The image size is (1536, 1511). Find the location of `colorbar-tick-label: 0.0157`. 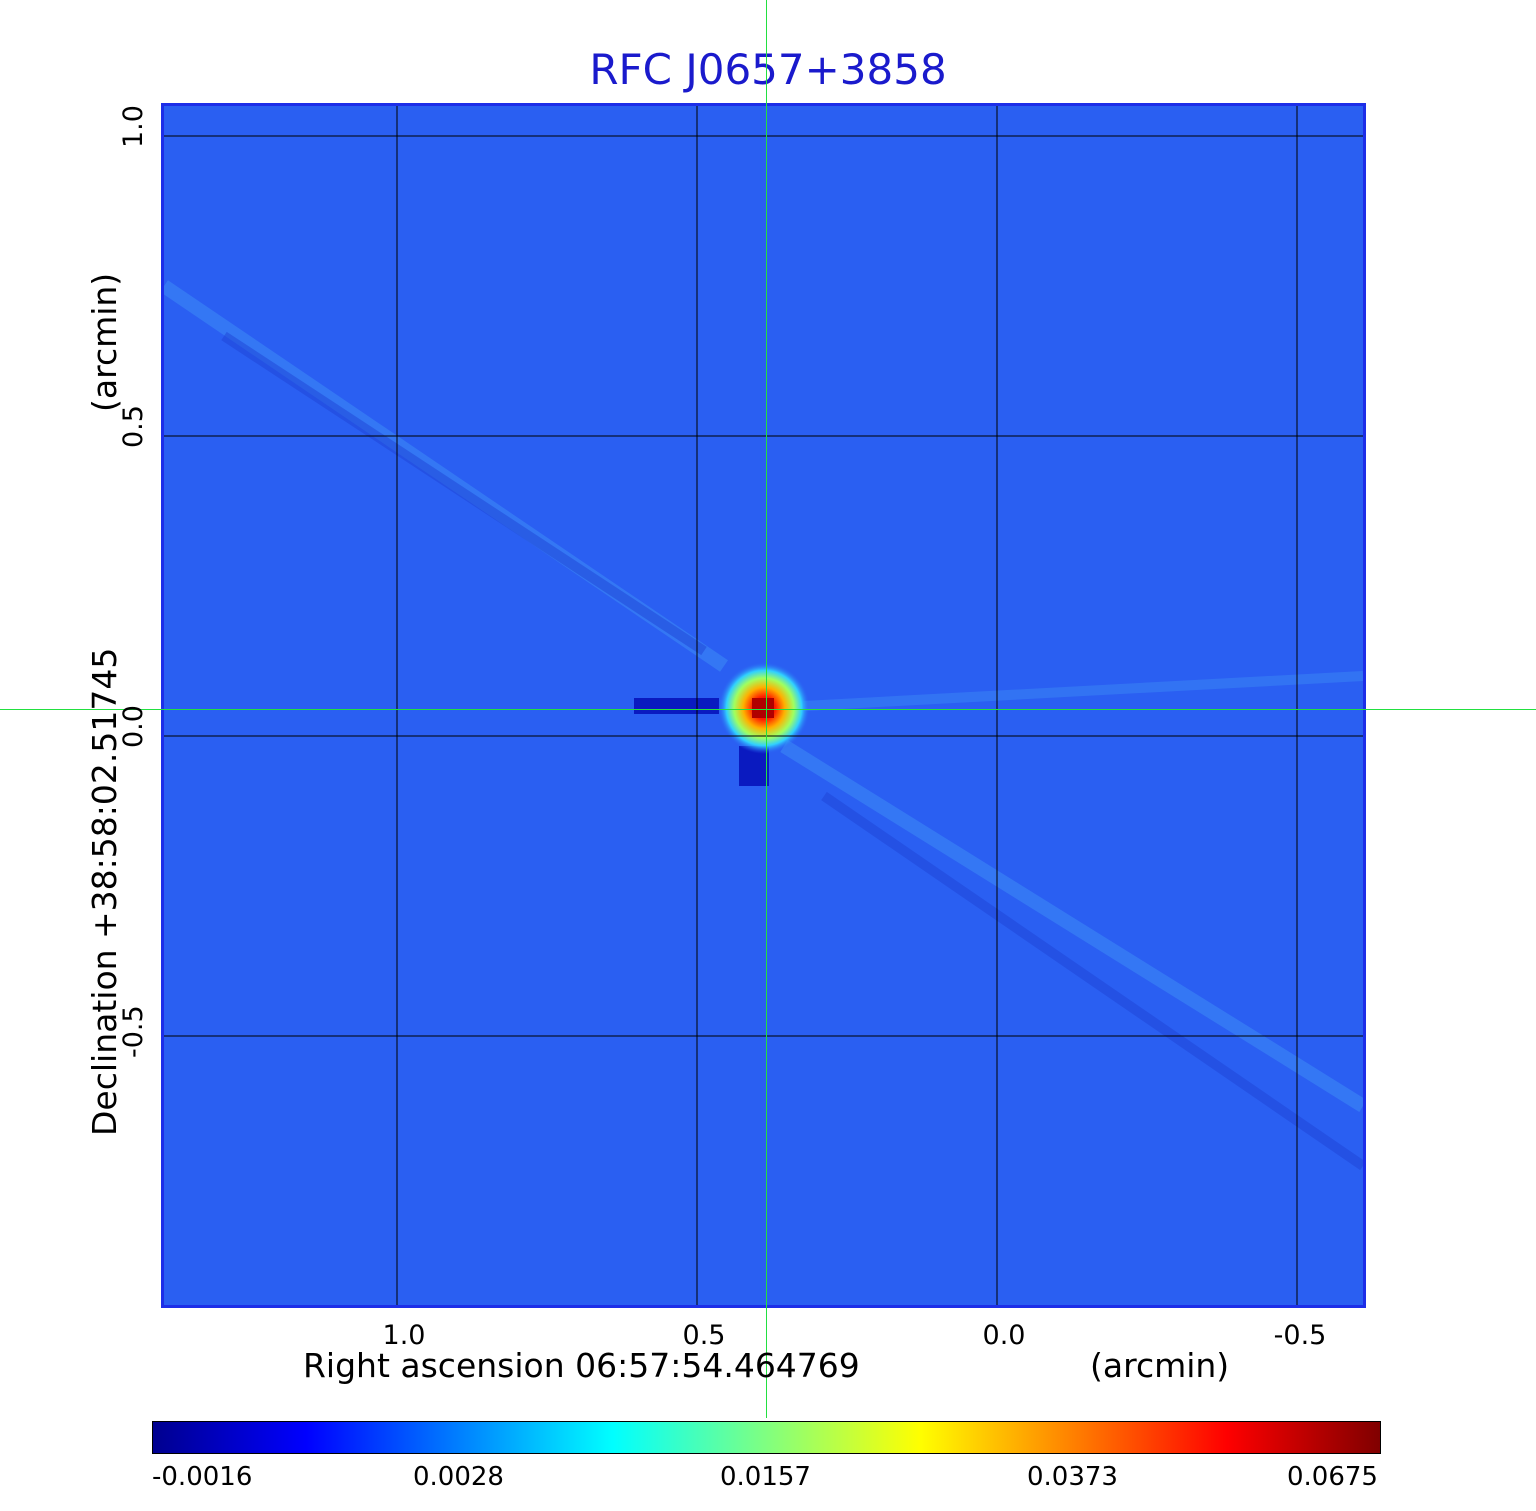

colorbar-tick-label: 0.0157 is located at coordinates (765, 1477).